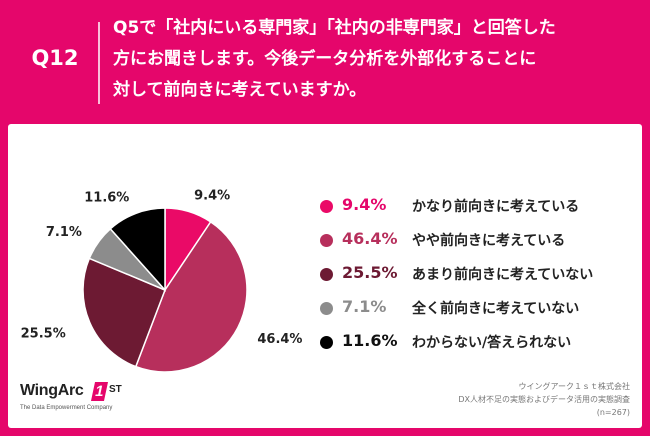  I want to click on source-sample: (n=267), so click(613, 412).